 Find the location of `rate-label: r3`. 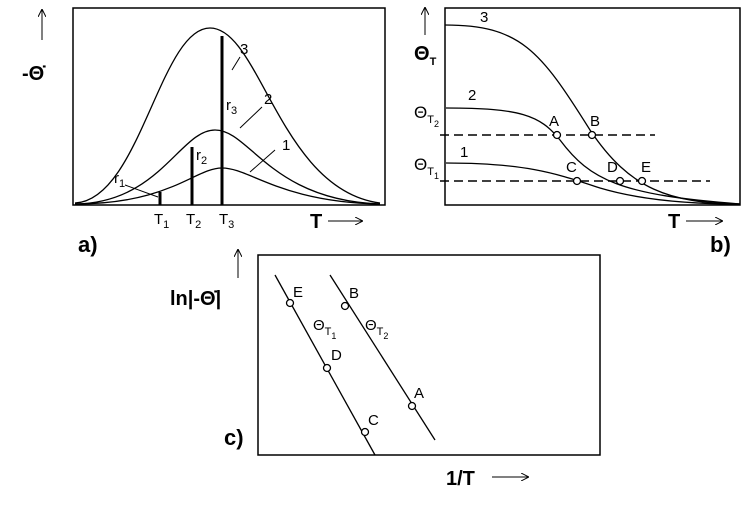

rate-label: r3 is located at coordinates (231, 107).